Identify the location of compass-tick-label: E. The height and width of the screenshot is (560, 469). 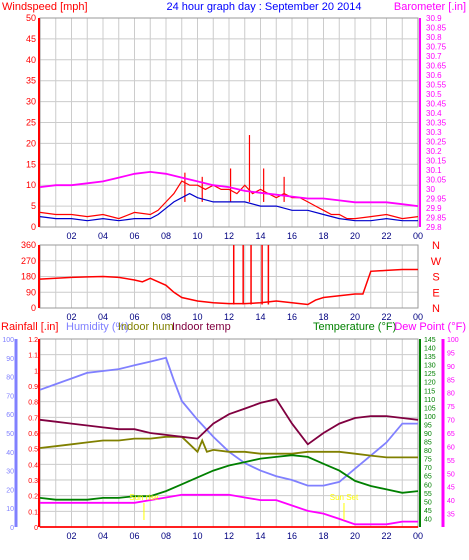
(435, 293).